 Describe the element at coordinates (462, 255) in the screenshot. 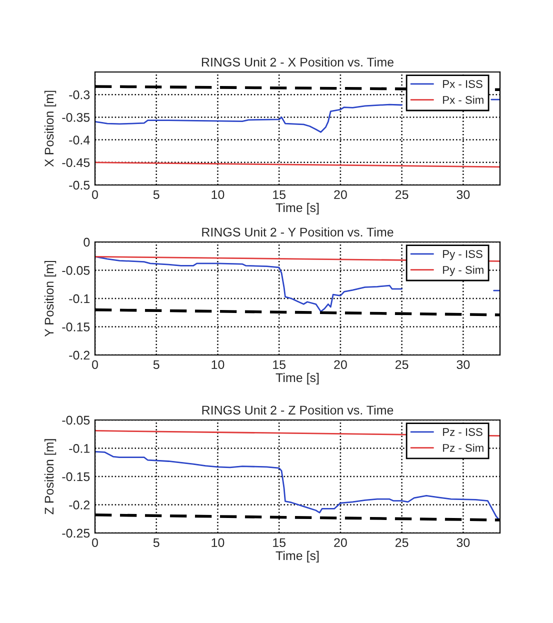

I see `legend-label: Py - ISS` at that location.